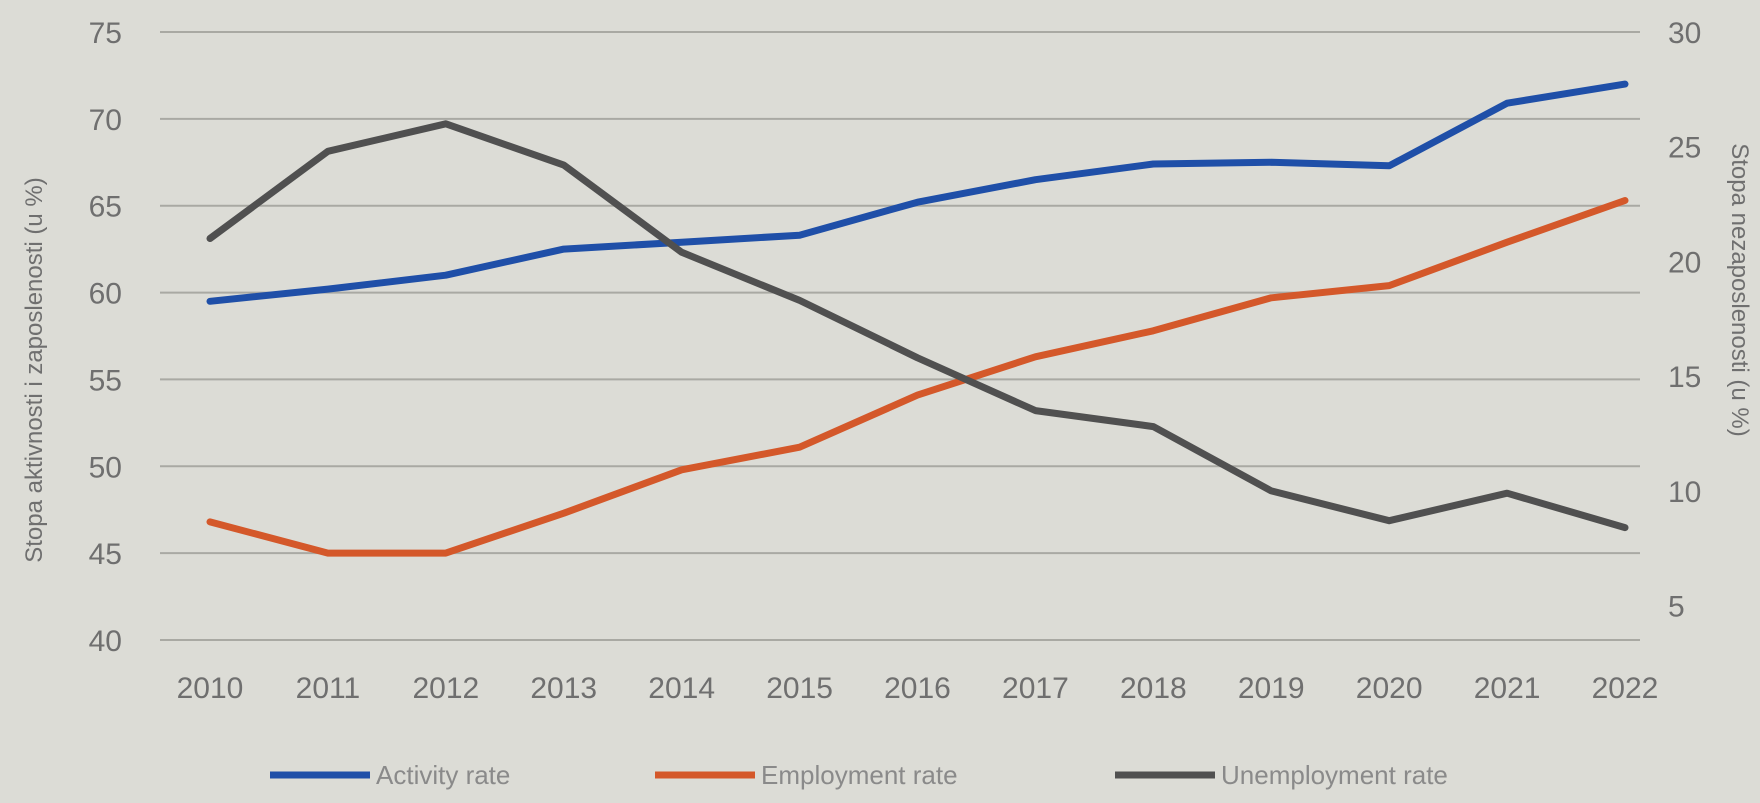  I want to click on x-tick-label: 2016, so click(917, 688).